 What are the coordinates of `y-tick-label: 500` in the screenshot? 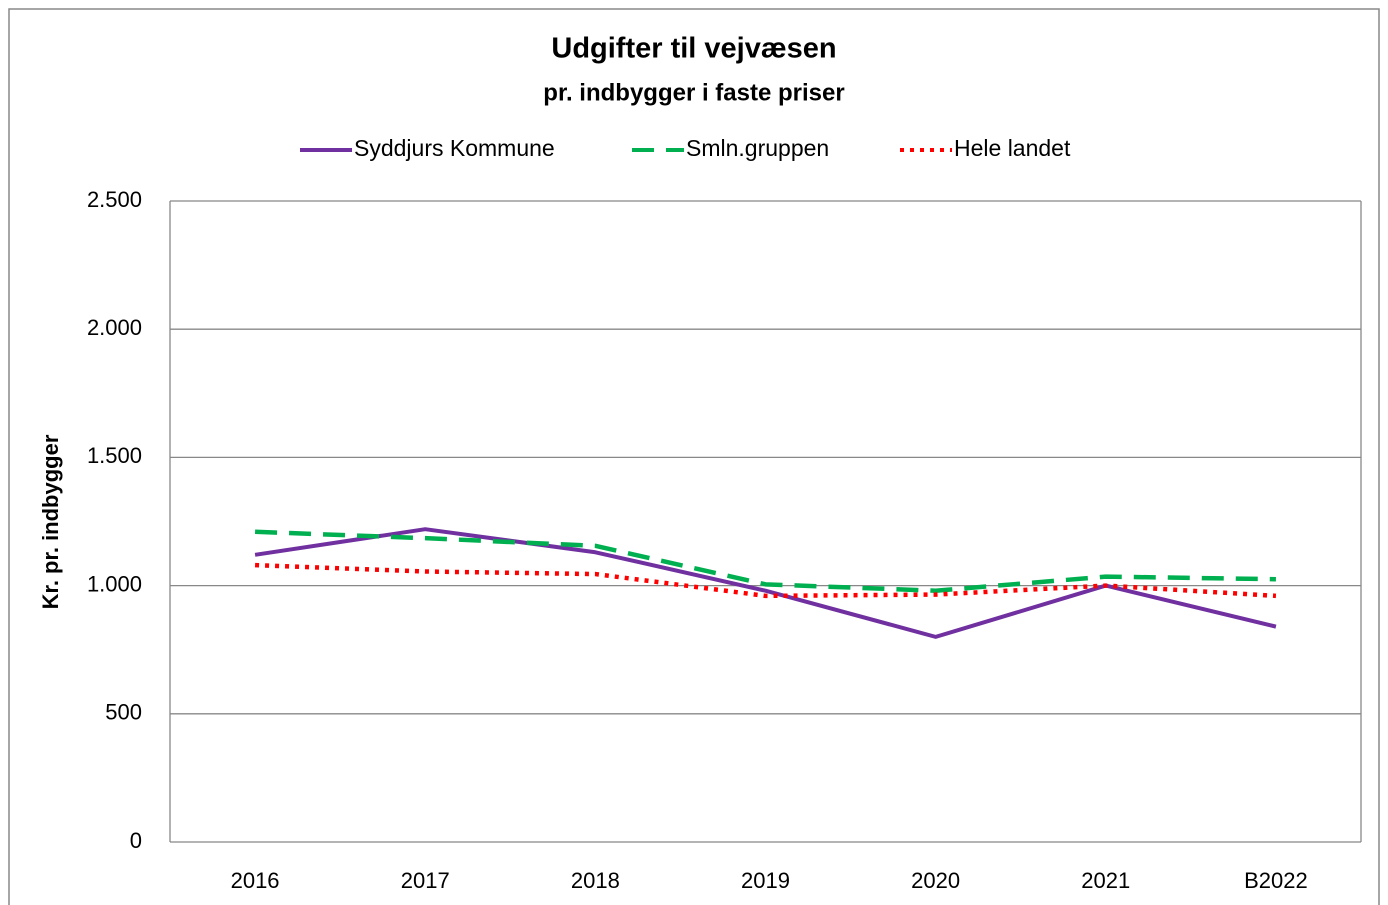 It's located at (123, 712).